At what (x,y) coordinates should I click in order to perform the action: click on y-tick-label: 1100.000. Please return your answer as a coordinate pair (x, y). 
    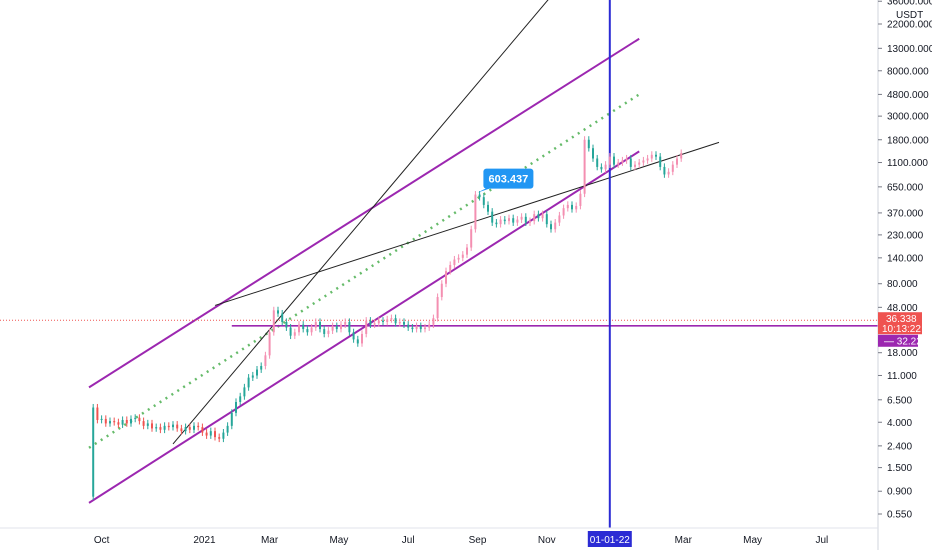
    Looking at the image, I should click on (907, 163).